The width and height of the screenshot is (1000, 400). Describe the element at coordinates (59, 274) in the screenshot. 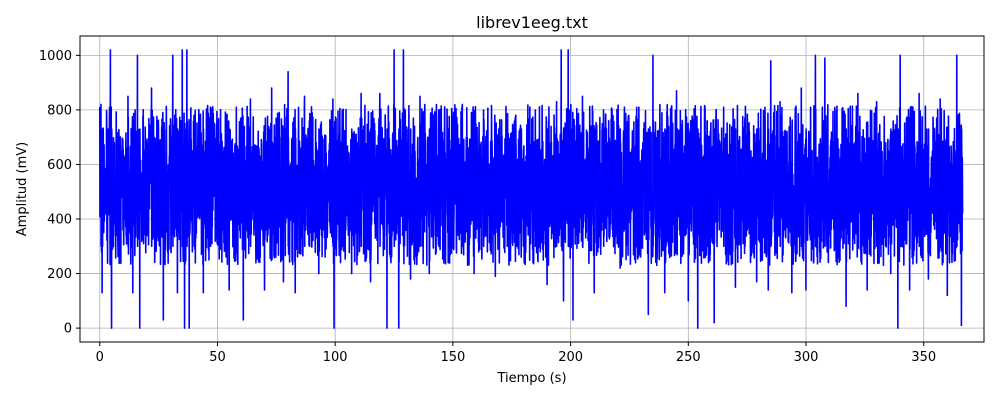

I see `y-tick-label: 200` at that location.